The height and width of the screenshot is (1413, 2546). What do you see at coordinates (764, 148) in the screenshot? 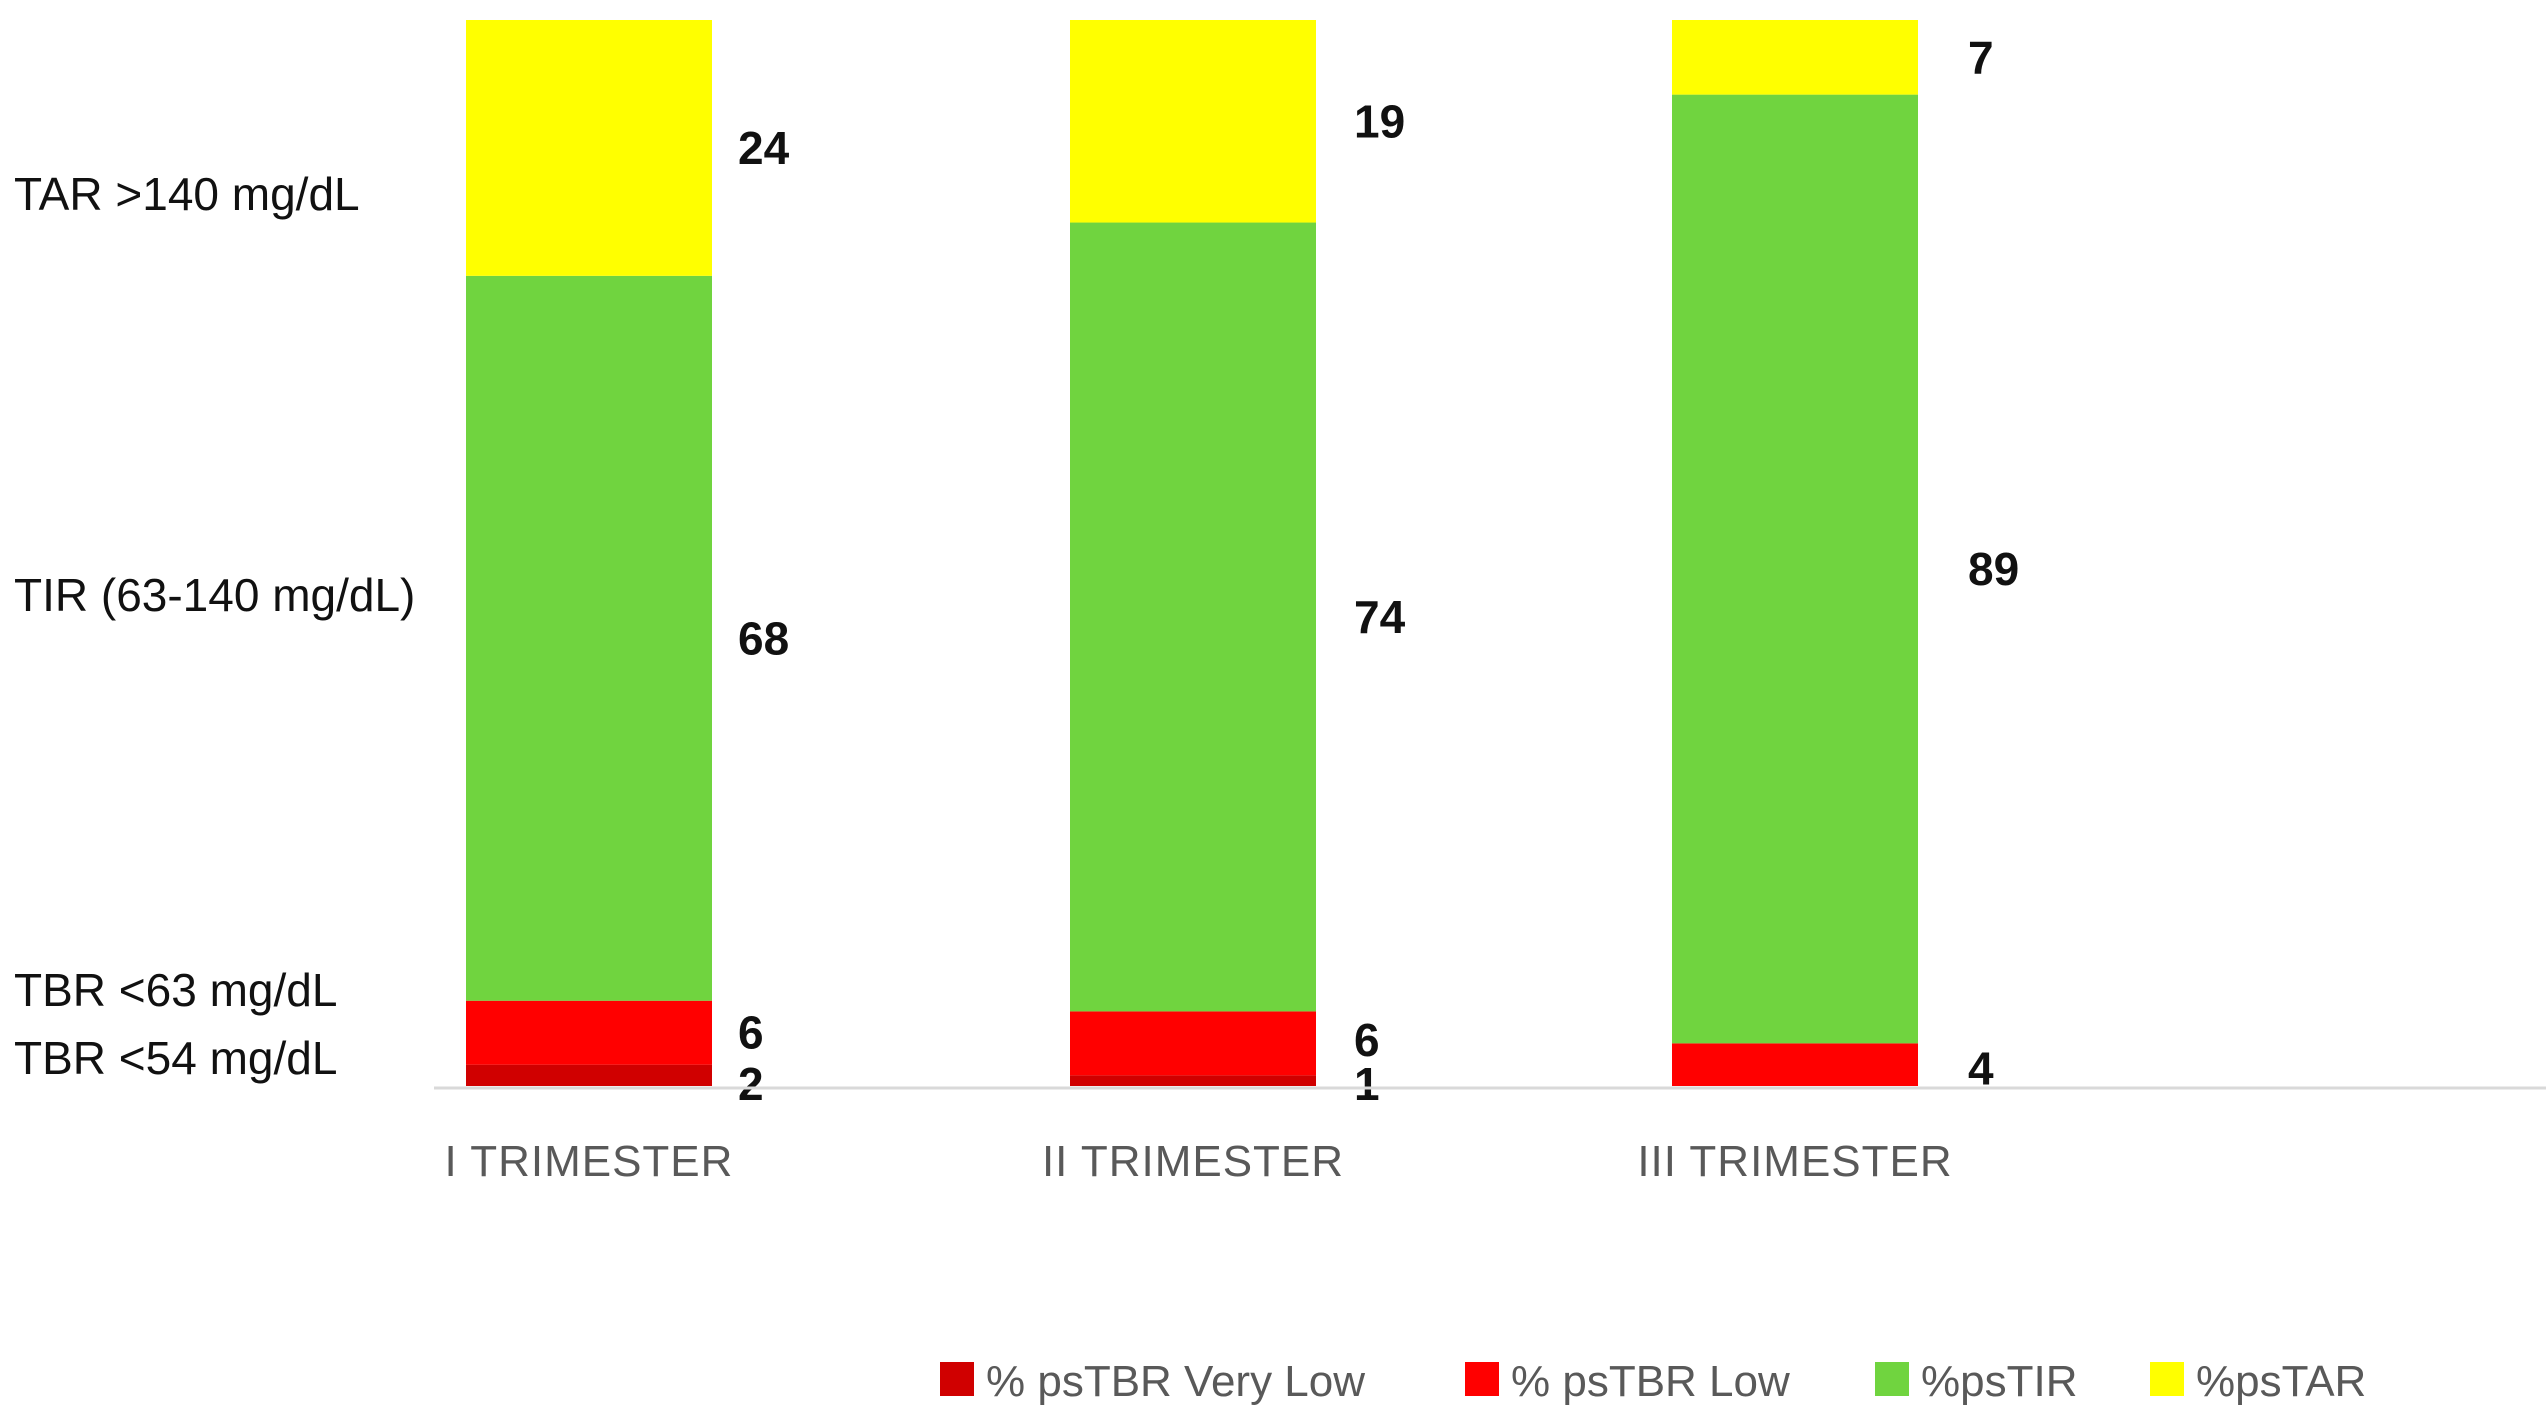
I see `value-label-i-trimester-pstar: 24` at bounding box center [764, 148].